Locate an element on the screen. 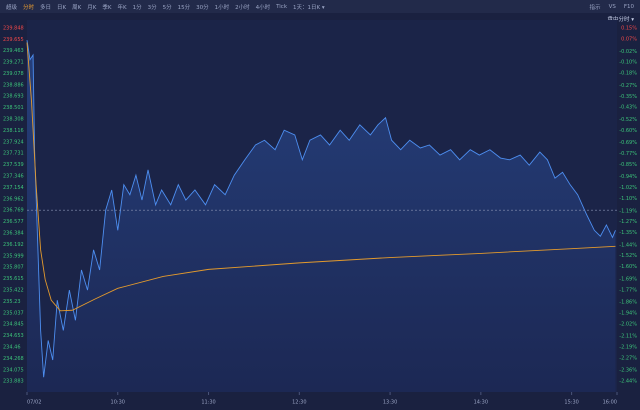 The image size is (640, 410). toolbar-item: 分时 is located at coordinates (29, 7).